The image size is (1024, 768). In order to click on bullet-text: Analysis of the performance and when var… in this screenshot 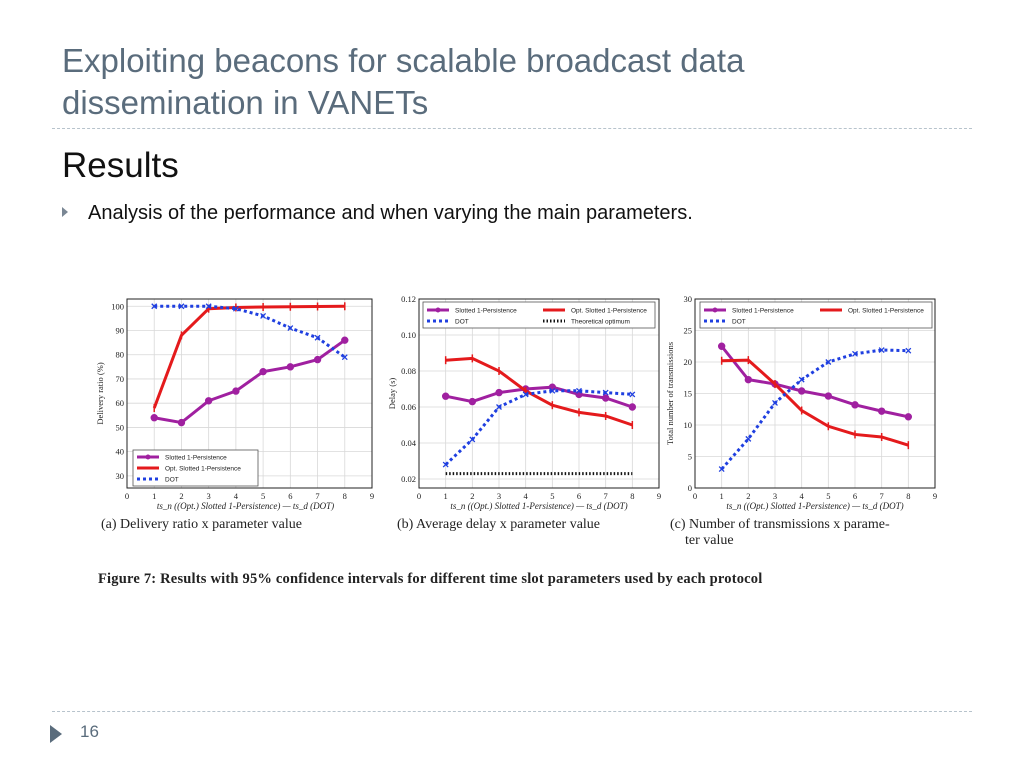, I will do `click(390, 213)`.